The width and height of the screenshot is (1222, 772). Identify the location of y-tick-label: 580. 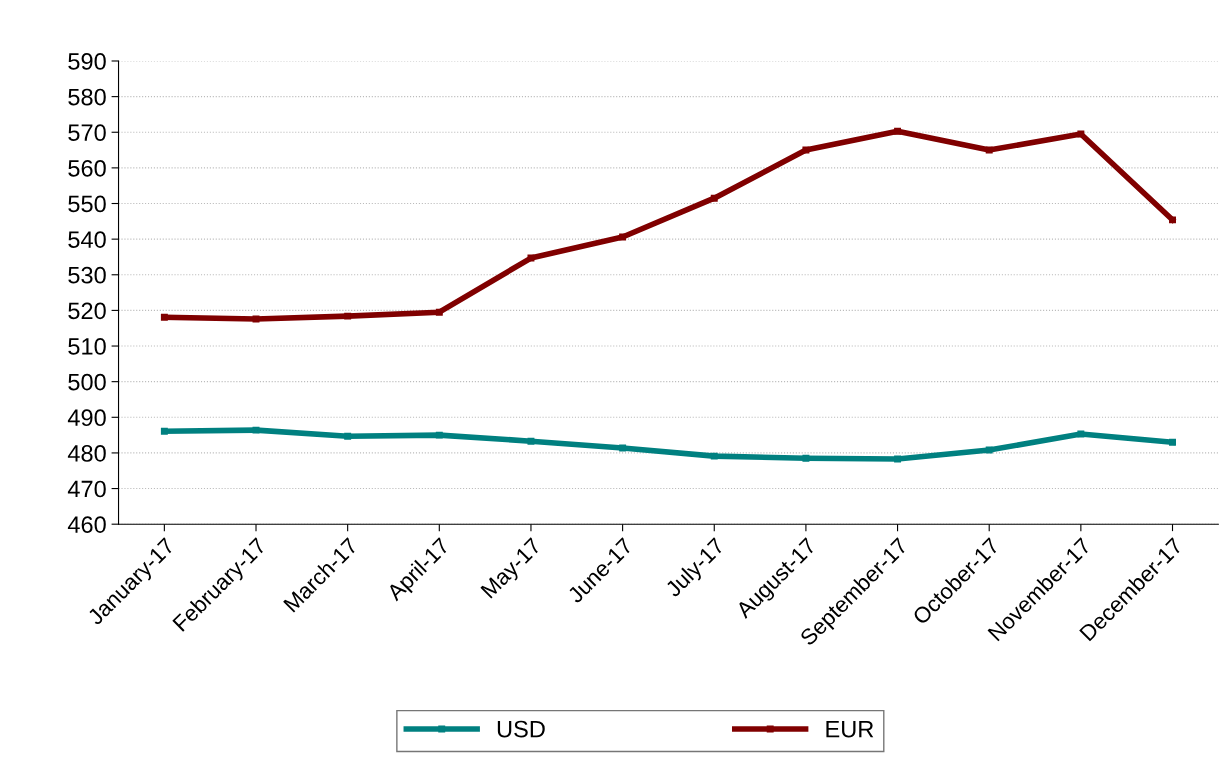
(87, 97).